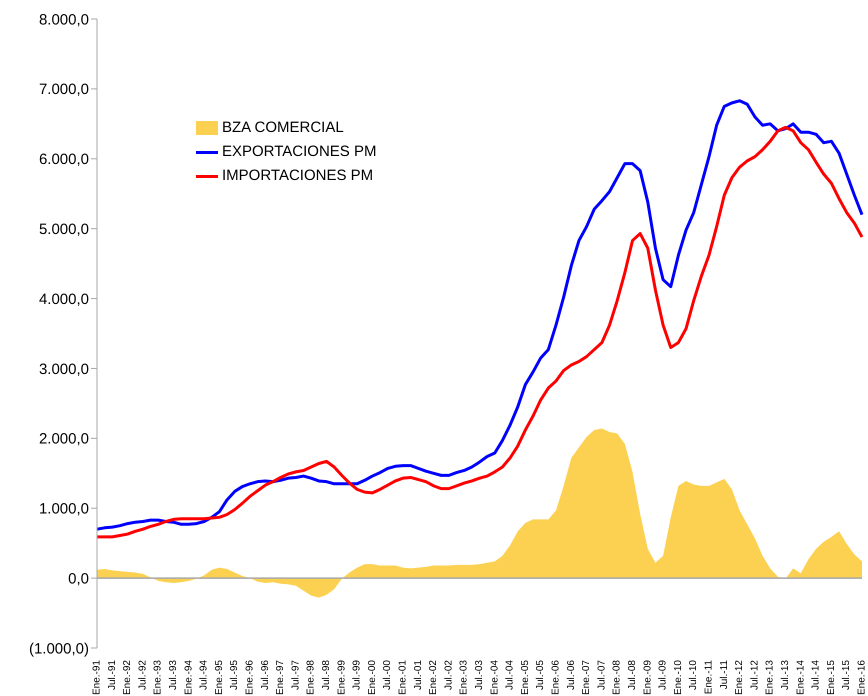  Describe the element at coordinates (112, 675) in the screenshot. I see `x-tick-label: Jul.-91` at that location.